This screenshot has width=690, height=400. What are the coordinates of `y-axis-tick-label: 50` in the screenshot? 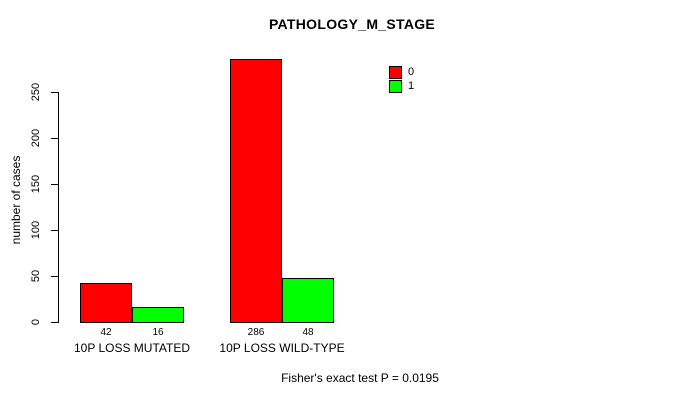 It's located at (36, 276).